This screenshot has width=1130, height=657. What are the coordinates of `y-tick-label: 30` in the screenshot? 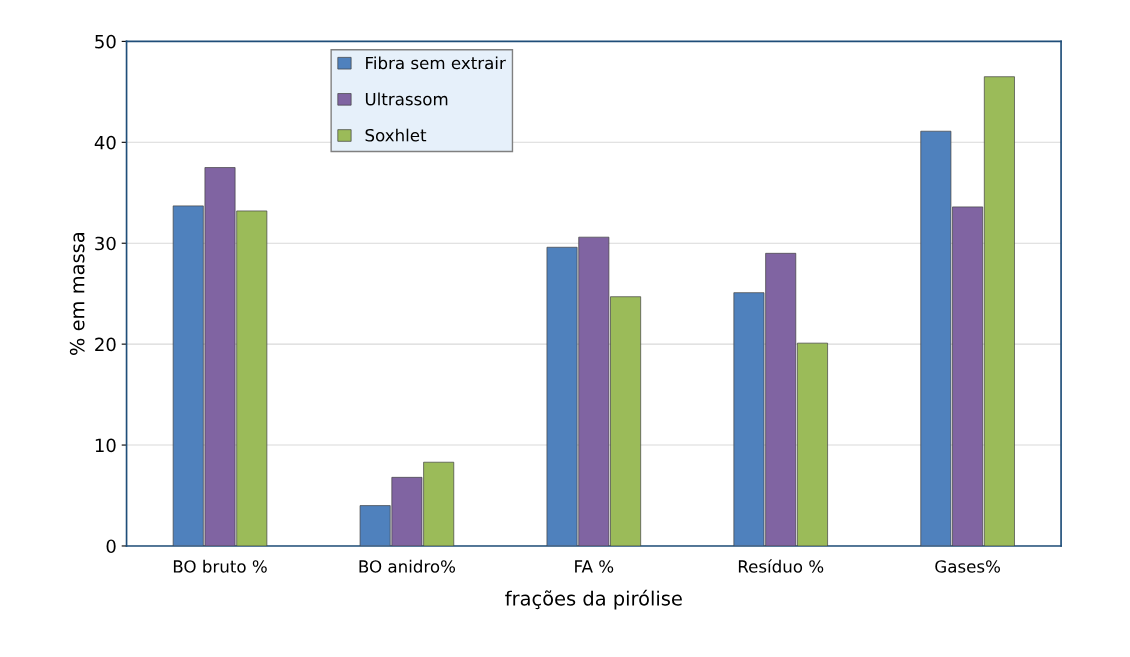 It's located at (105, 243).